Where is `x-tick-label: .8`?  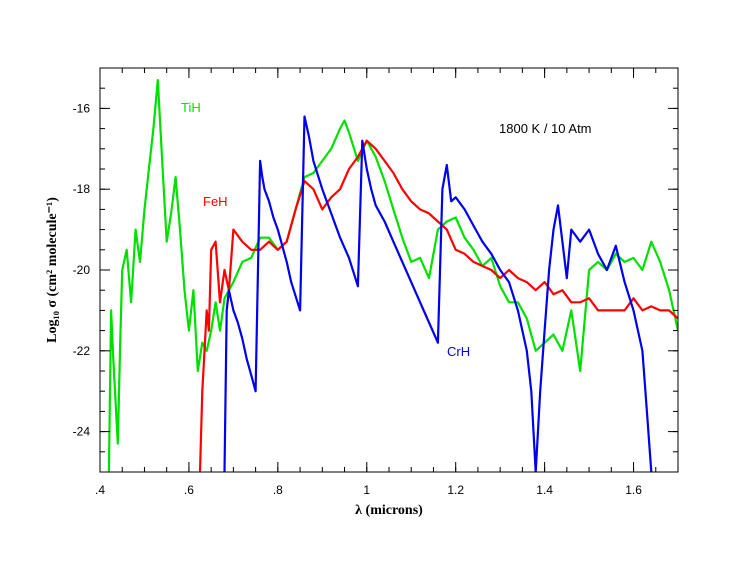 x-tick-label: .8 is located at coordinates (278, 490).